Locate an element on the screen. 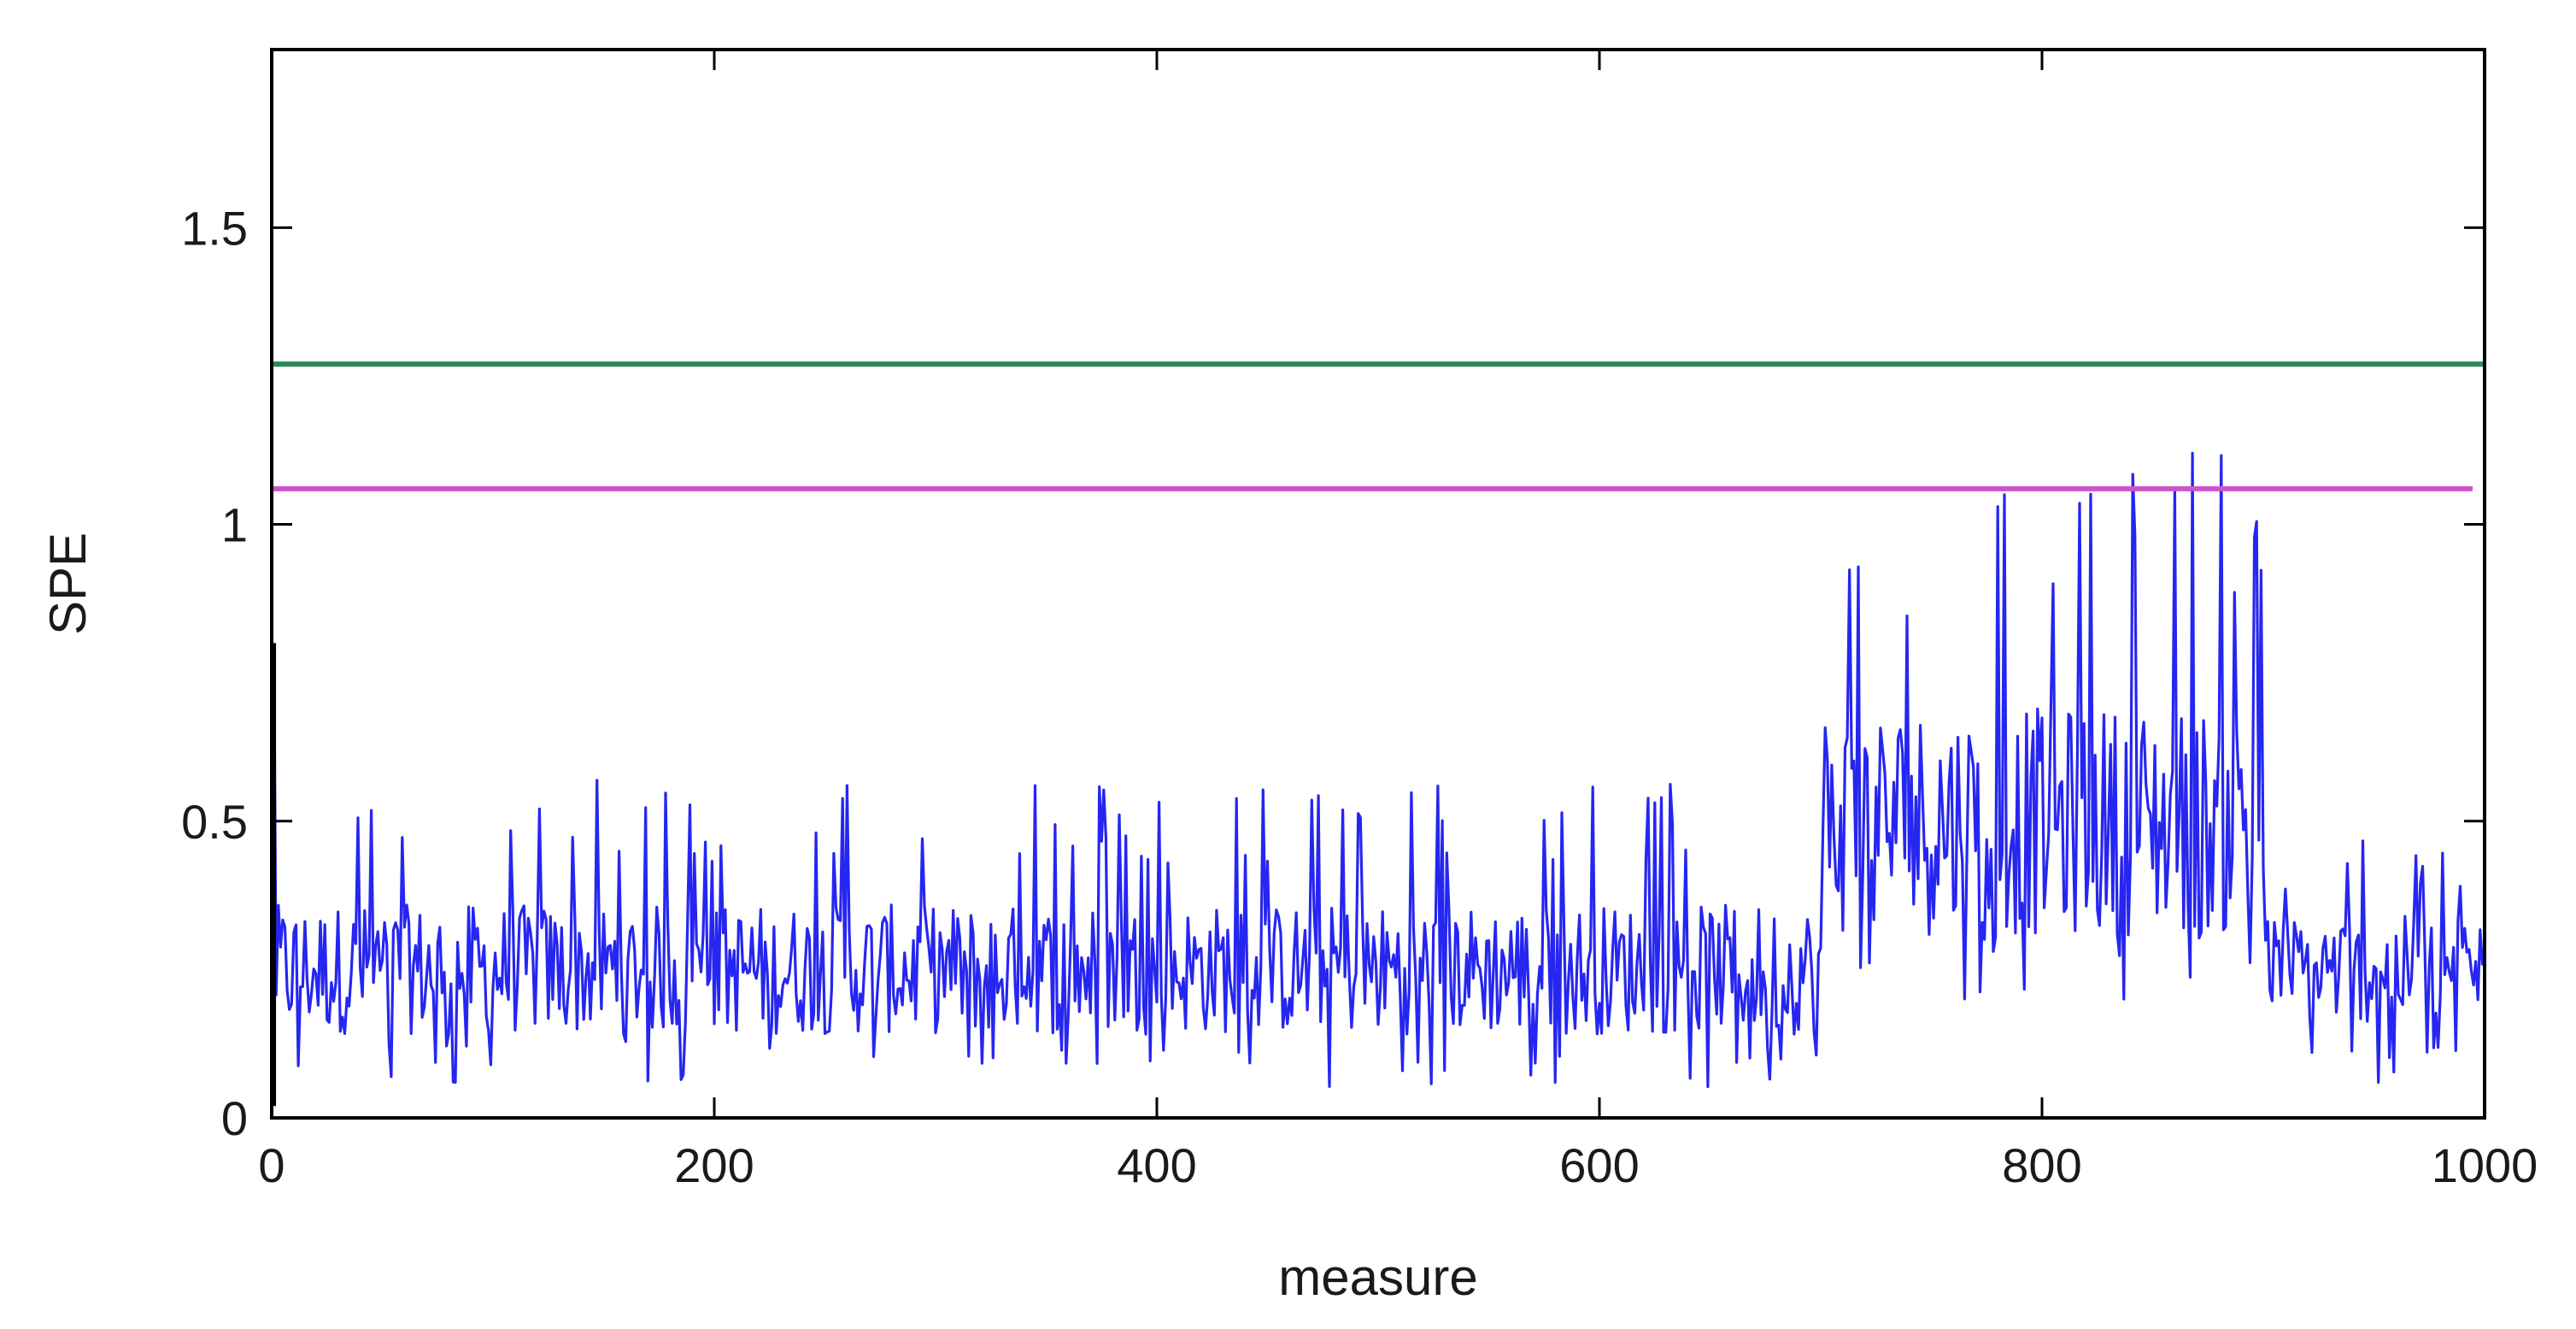  y-tick-label: 0 is located at coordinates (234, 1118).